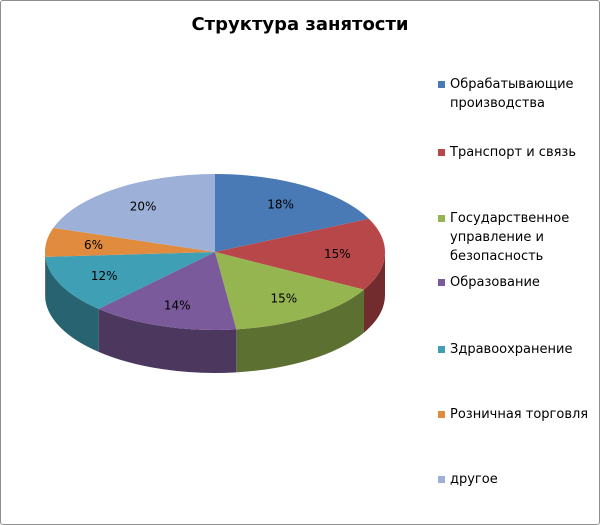 The image size is (600, 525). Describe the element at coordinates (513, 152) in the screenshot. I see `legend-label: Транспорт и связь` at that location.